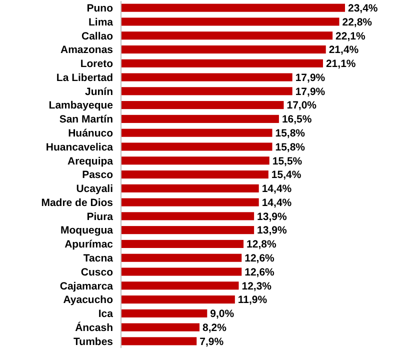 The width and height of the screenshot is (403, 349). Describe the element at coordinates (212, 342) in the screenshot. I see `data-label: 7,9%` at that location.